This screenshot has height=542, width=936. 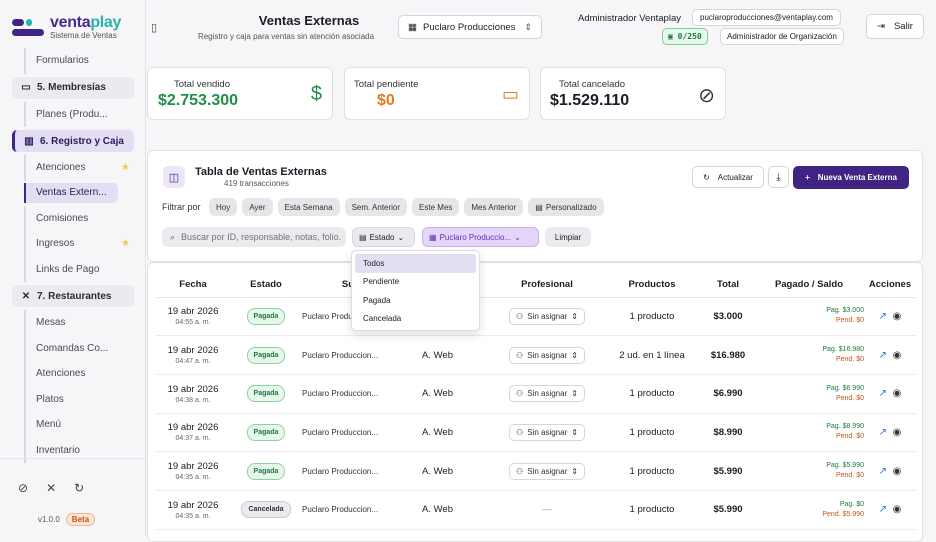 What do you see at coordinates (85, 218) in the screenshot?
I see `sidebar-item-6: Comisiones` at bounding box center [85, 218].